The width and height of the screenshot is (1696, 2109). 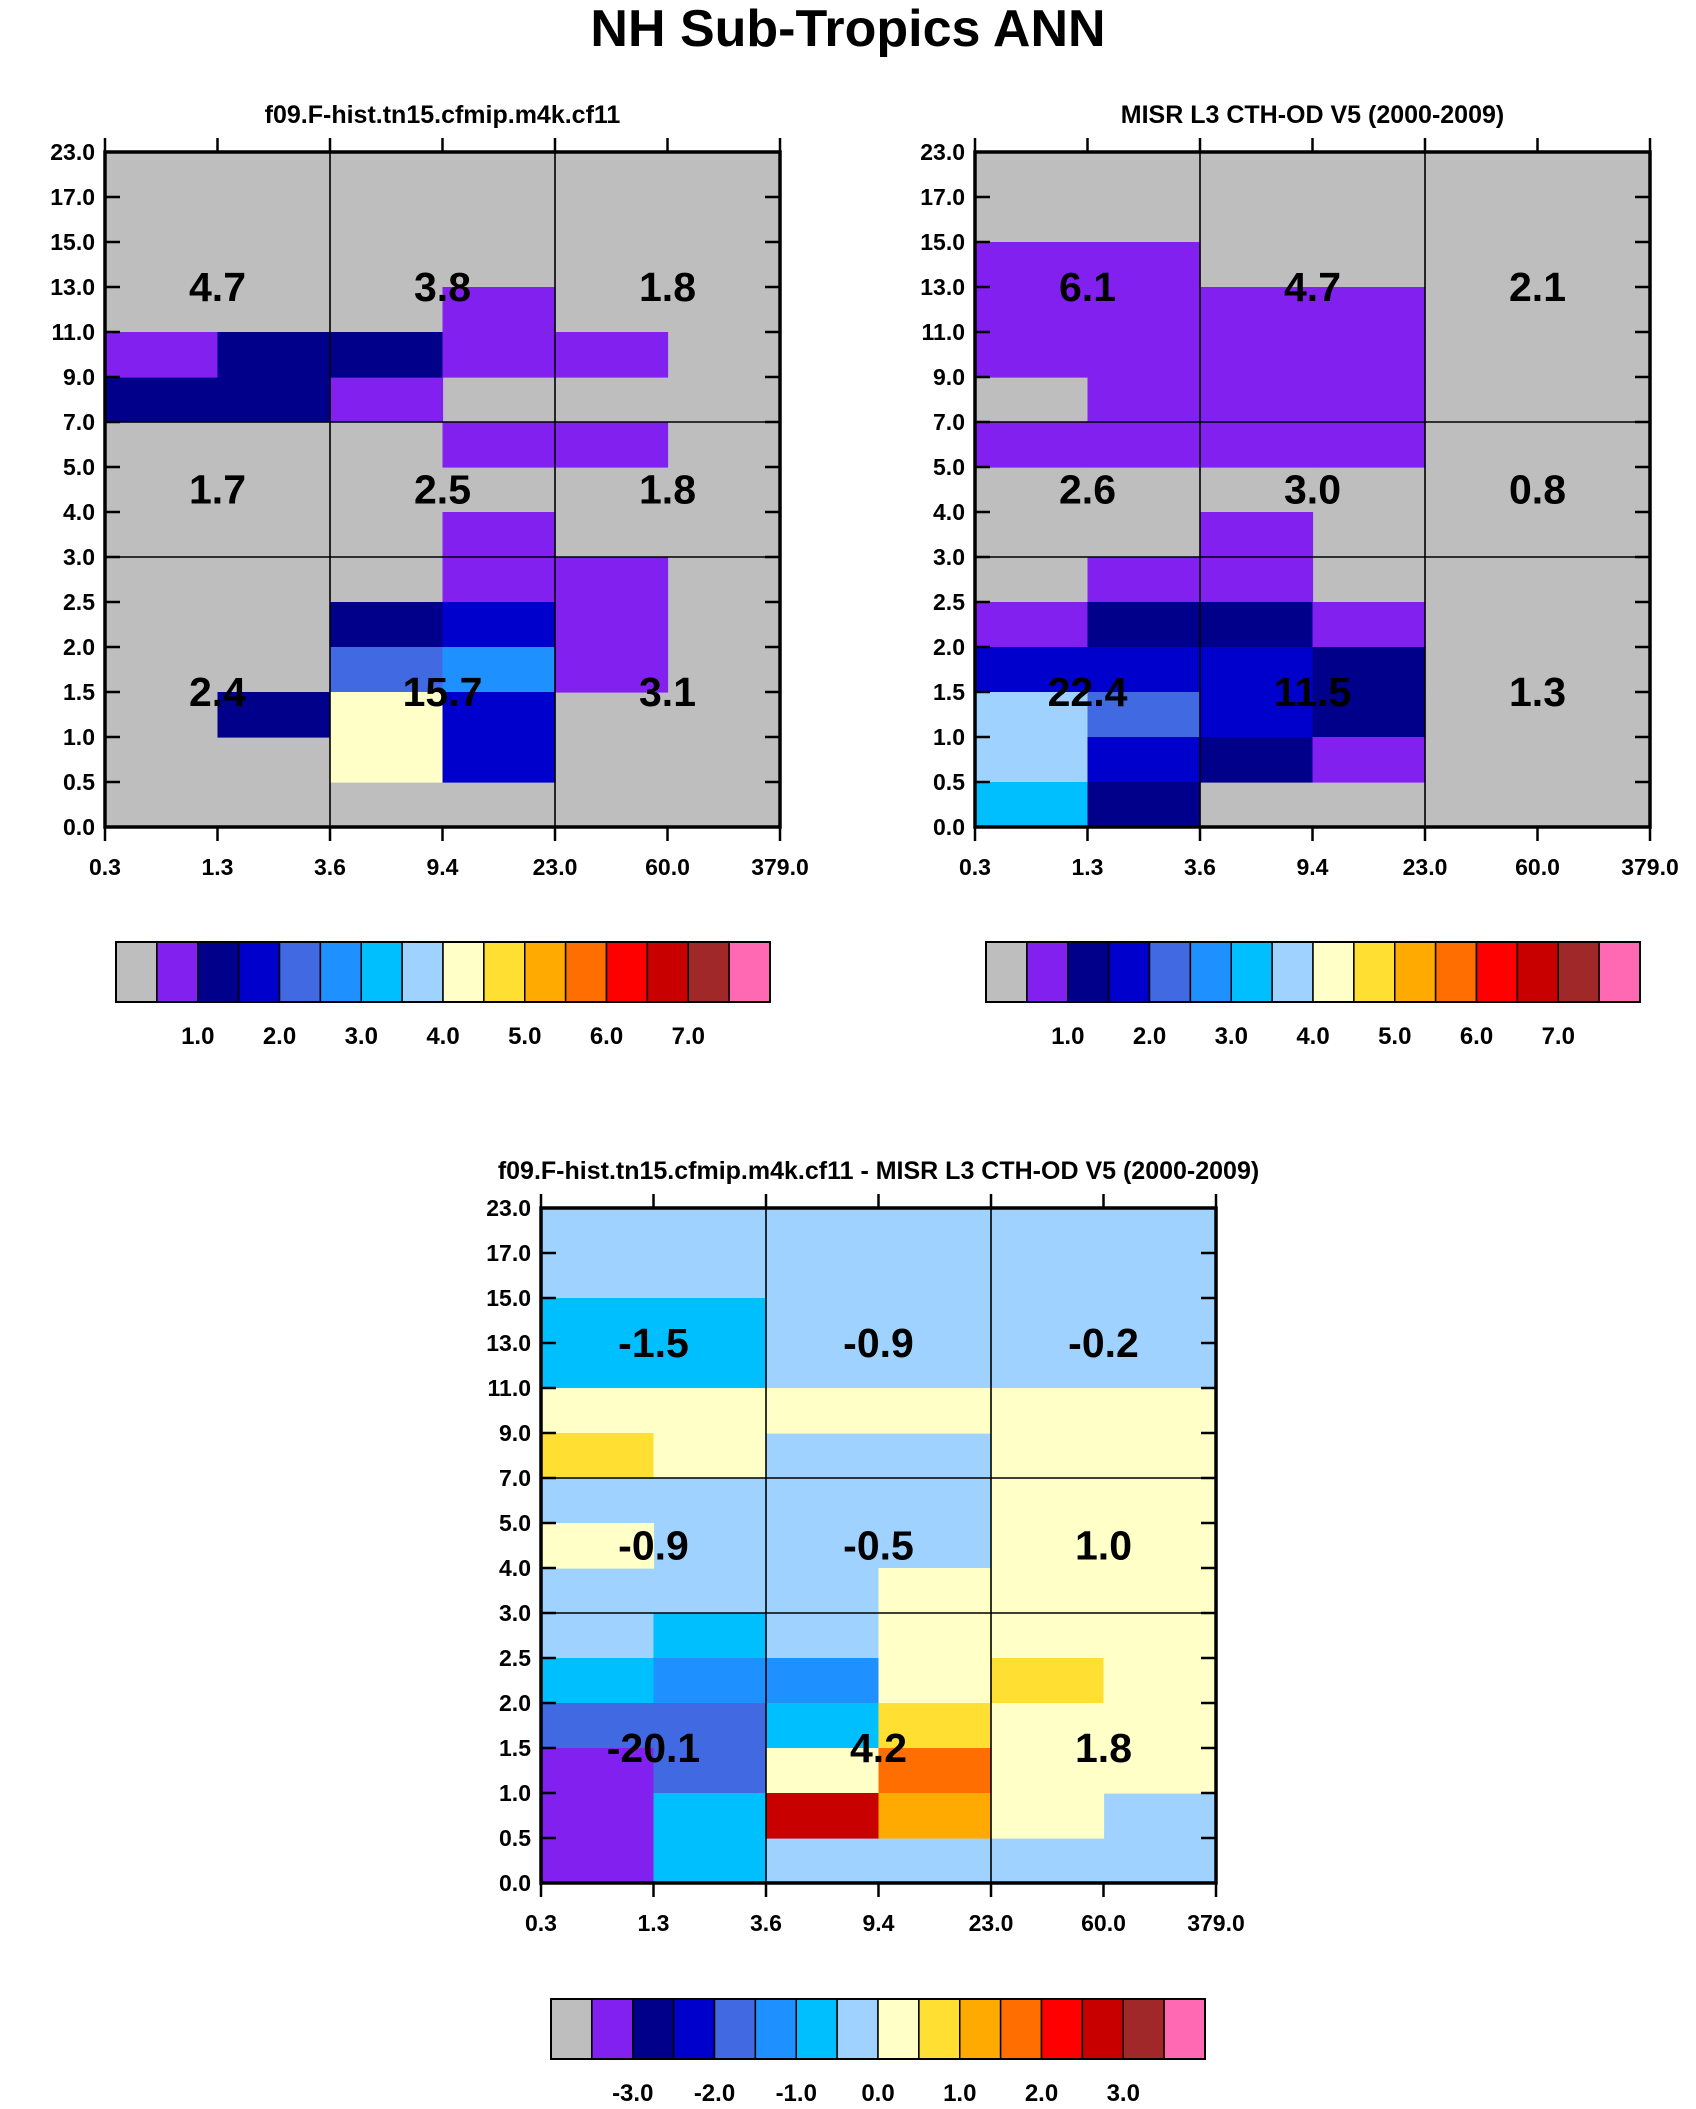 What do you see at coordinates (515, 1613) in the screenshot?
I see `y-tick-label: 3.0` at bounding box center [515, 1613].